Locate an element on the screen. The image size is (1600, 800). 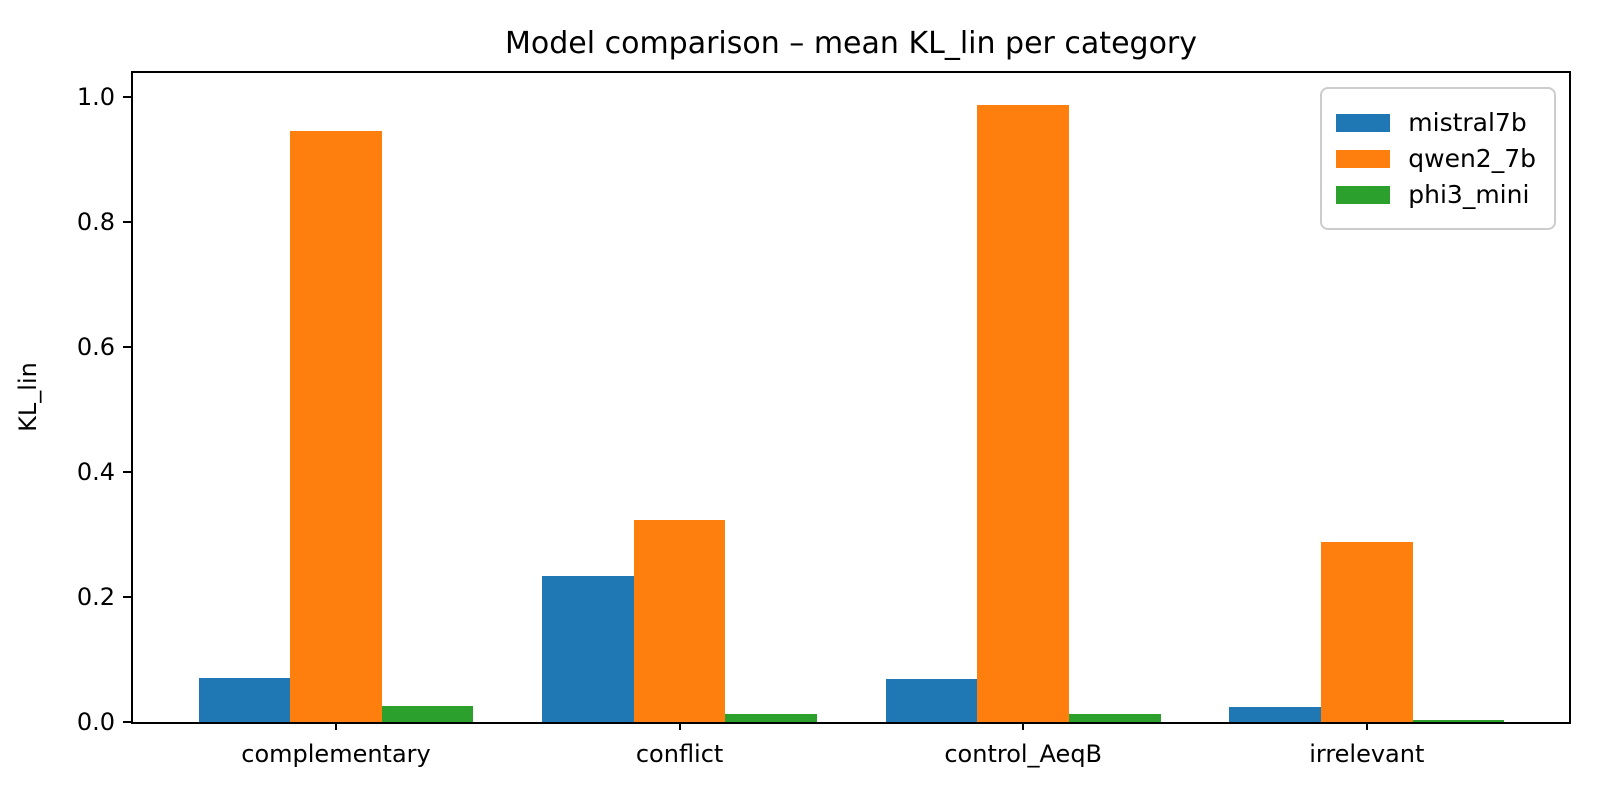
legend-label-phi3_mini: phi3_mini is located at coordinates (1469, 194).